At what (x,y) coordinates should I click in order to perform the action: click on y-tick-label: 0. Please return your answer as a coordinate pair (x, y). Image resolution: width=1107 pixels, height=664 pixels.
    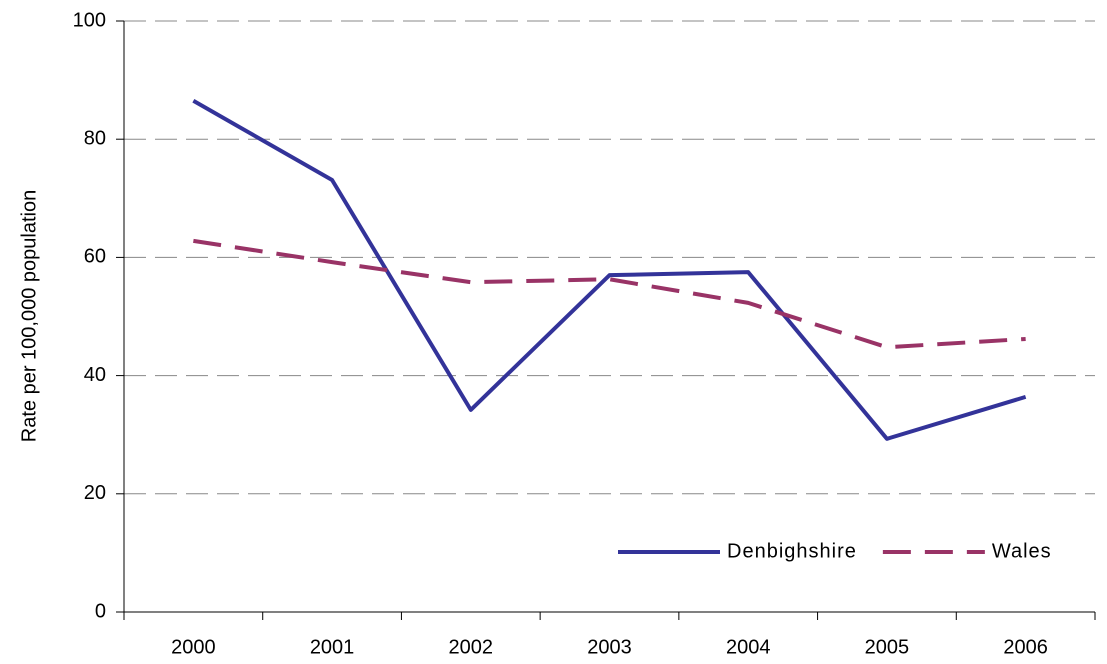
    Looking at the image, I should click on (100, 611).